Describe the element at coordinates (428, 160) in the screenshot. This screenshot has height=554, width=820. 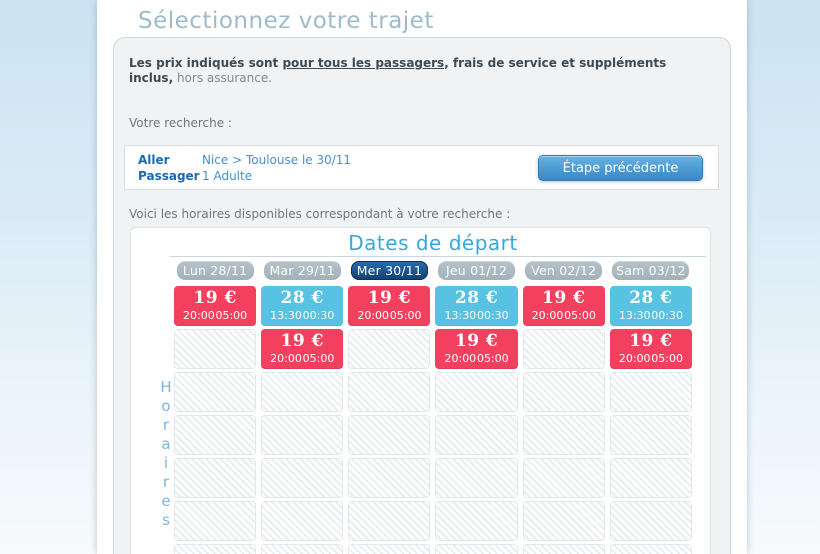
I see `search-row-aller: Aller Nice > Toulouse le 30/11` at that location.